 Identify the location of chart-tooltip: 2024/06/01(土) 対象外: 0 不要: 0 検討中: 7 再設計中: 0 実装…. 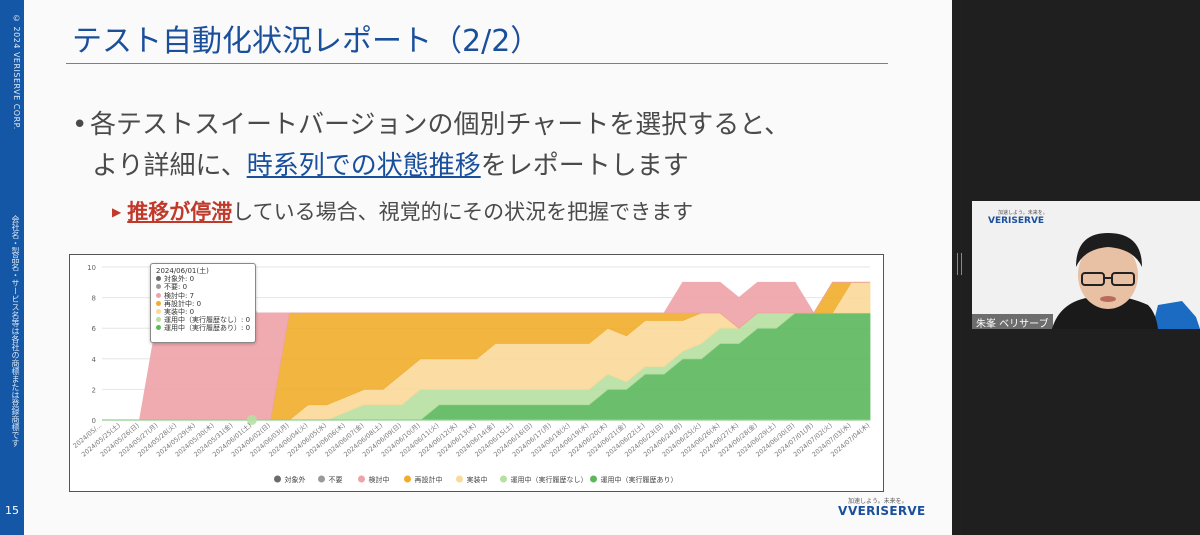
(203, 303).